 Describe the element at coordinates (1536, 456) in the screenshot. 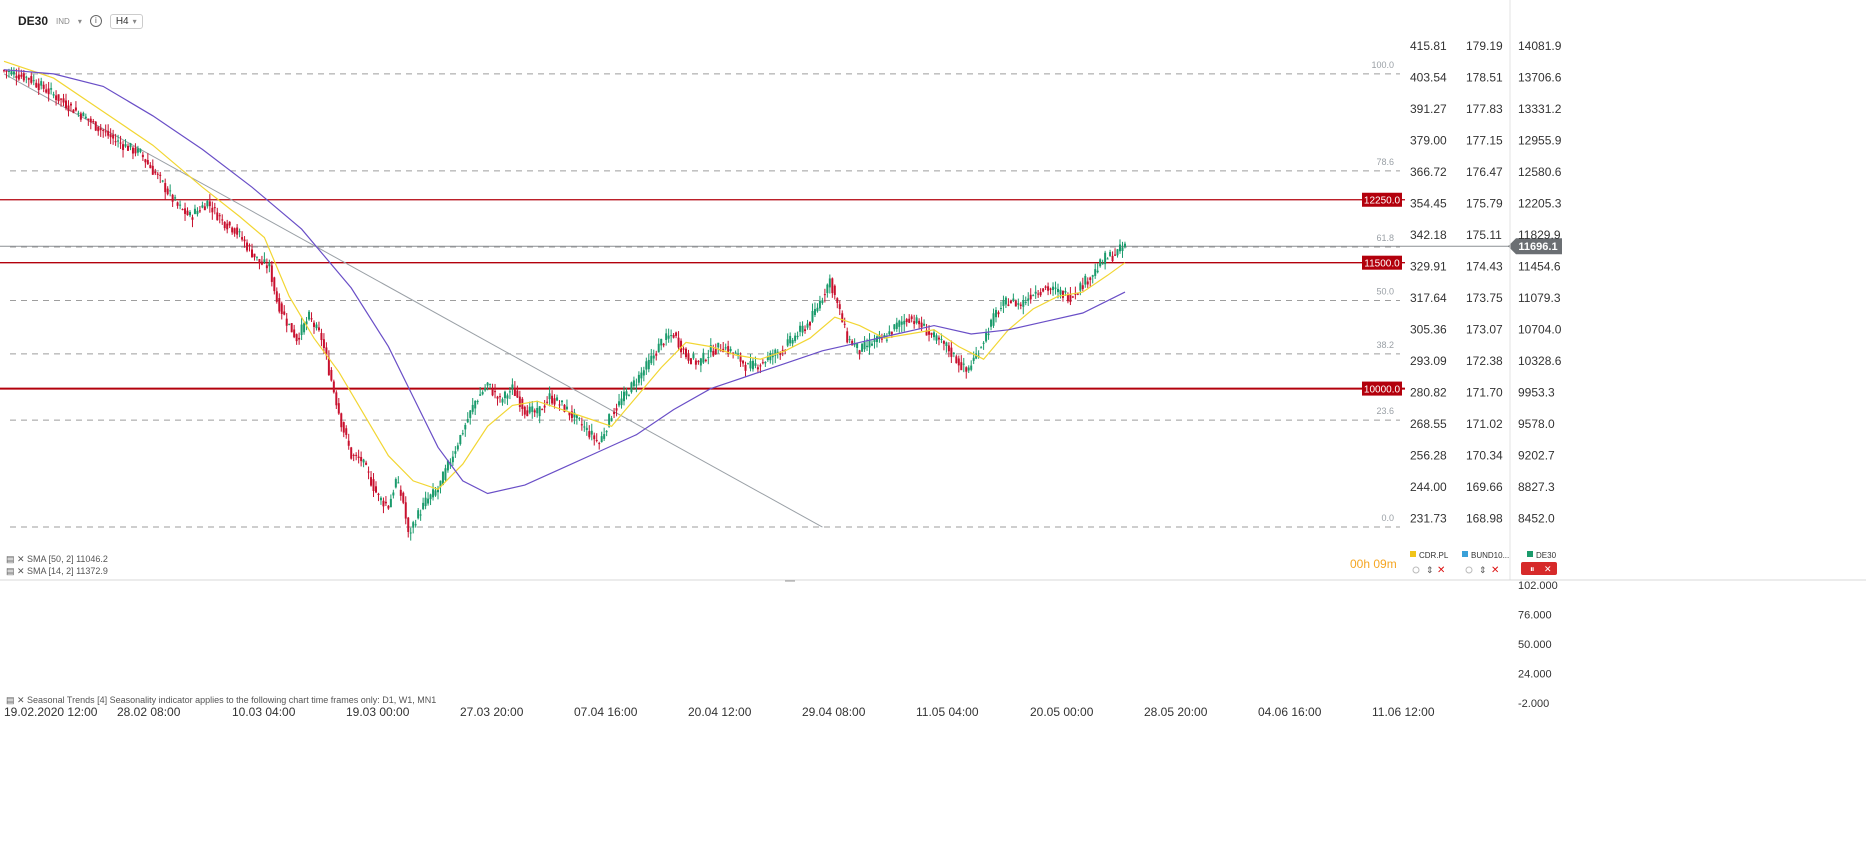

I see `de30-axis-tick: 9202.7` at that location.